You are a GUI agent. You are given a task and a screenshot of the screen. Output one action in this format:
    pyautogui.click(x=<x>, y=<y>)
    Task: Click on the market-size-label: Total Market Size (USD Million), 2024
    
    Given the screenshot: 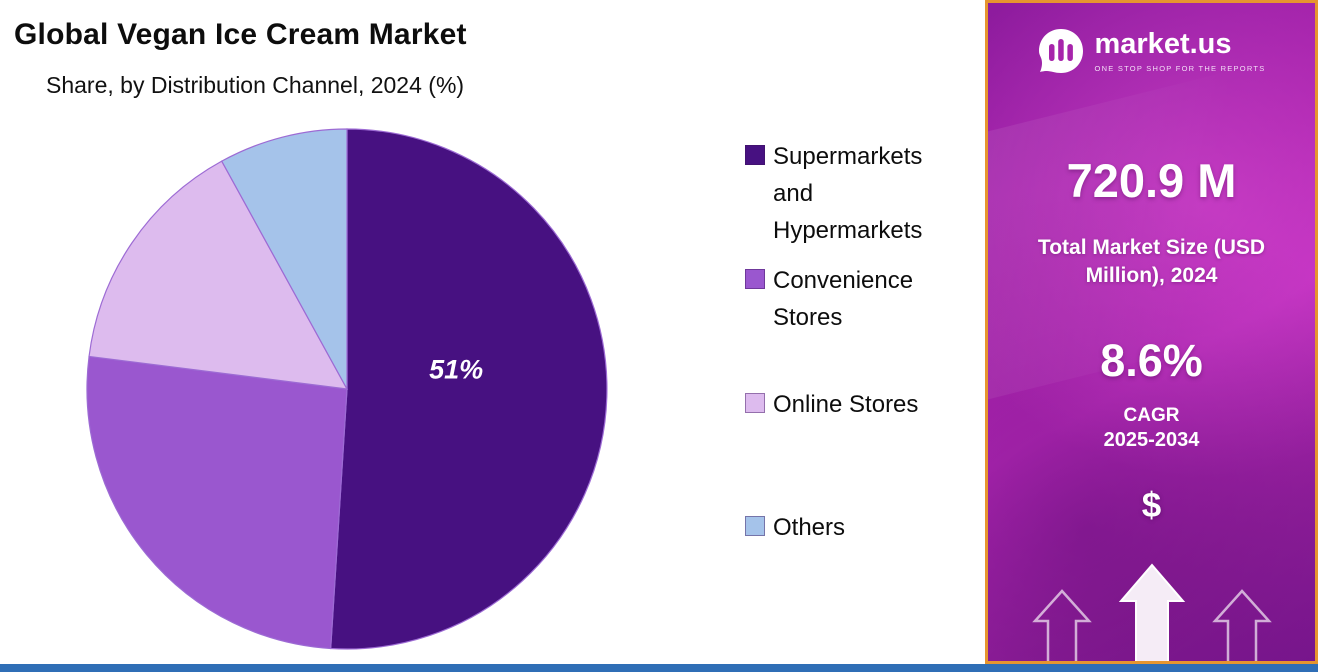 What is the action you would take?
    pyautogui.click(x=1151, y=262)
    